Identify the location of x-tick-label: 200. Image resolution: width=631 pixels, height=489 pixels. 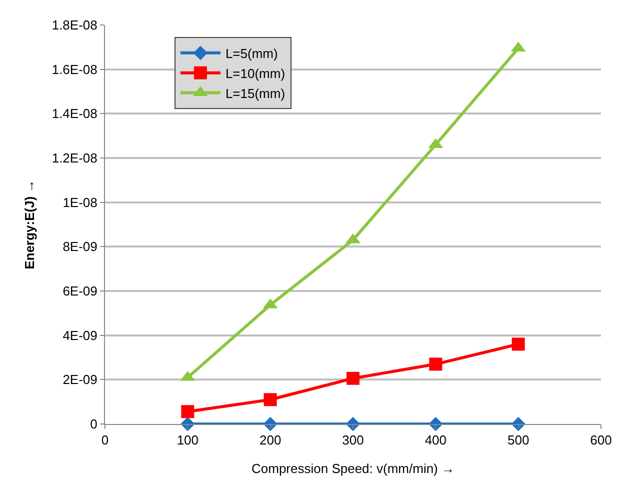
(270, 440).